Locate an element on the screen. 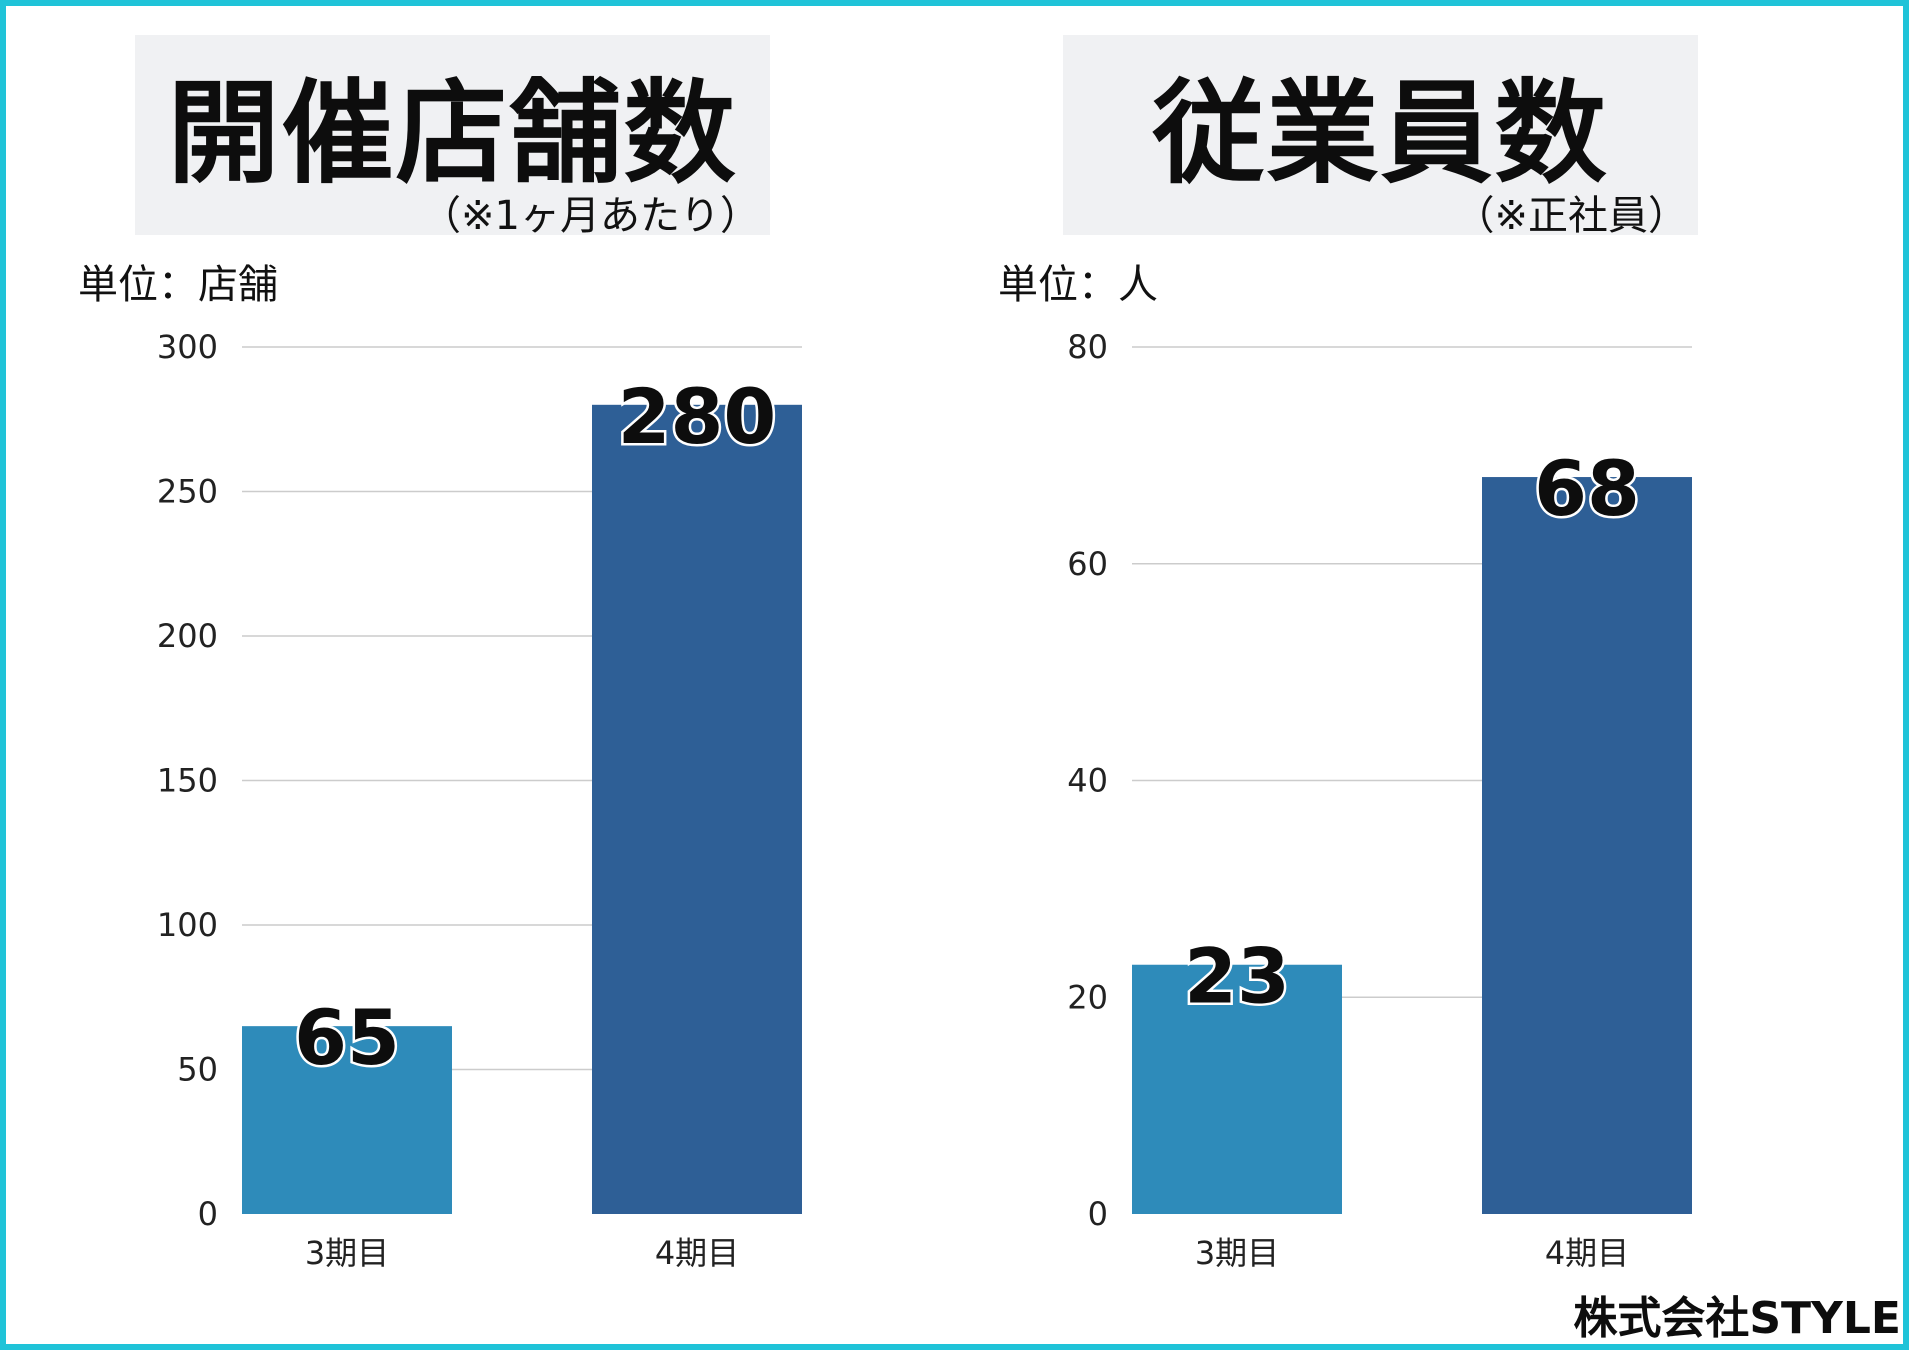  chart-2-data-label: 23 is located at coordinates (1237, 976).